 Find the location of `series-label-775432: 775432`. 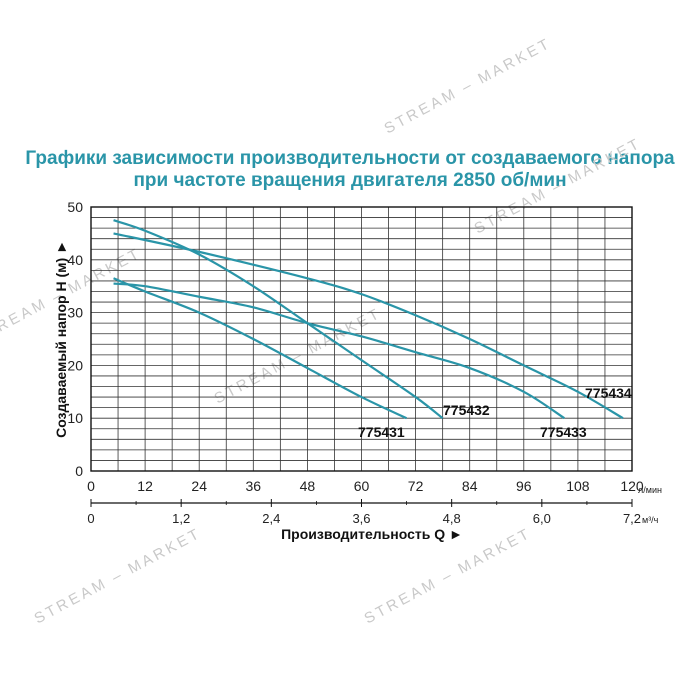

series-label-775432: 775432 is located at coordinates (466, 410).